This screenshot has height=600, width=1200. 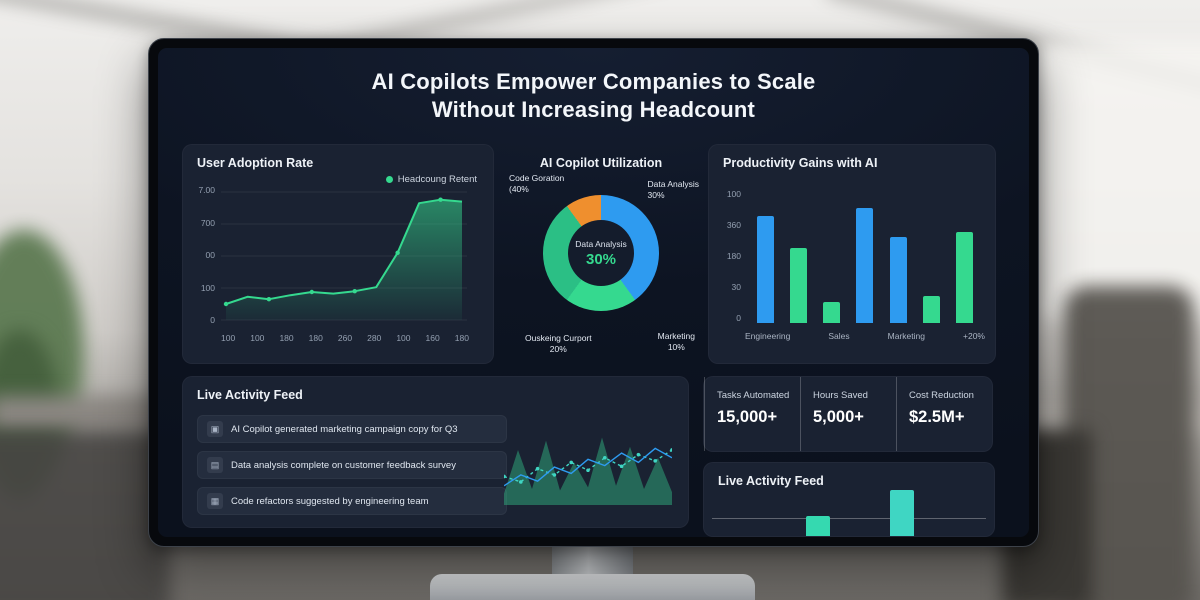 What do you see at coordinates (345, 338) in the screenshot?
I see `x-axis-labels: 100 100 180 180 260 280 100 160 180` at bounding box center [345, 338].